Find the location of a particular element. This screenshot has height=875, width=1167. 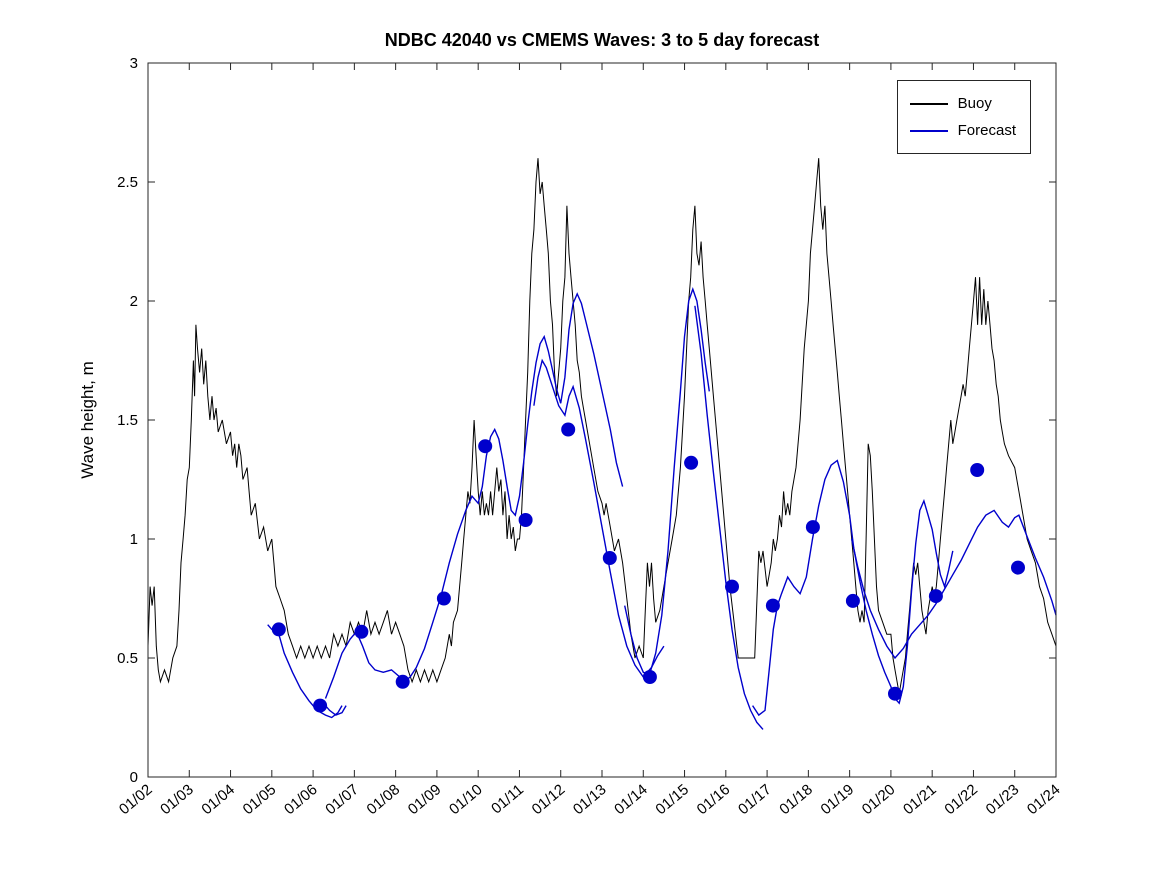

x-tick-label: 01/04 is located at coordinates (218, 799).